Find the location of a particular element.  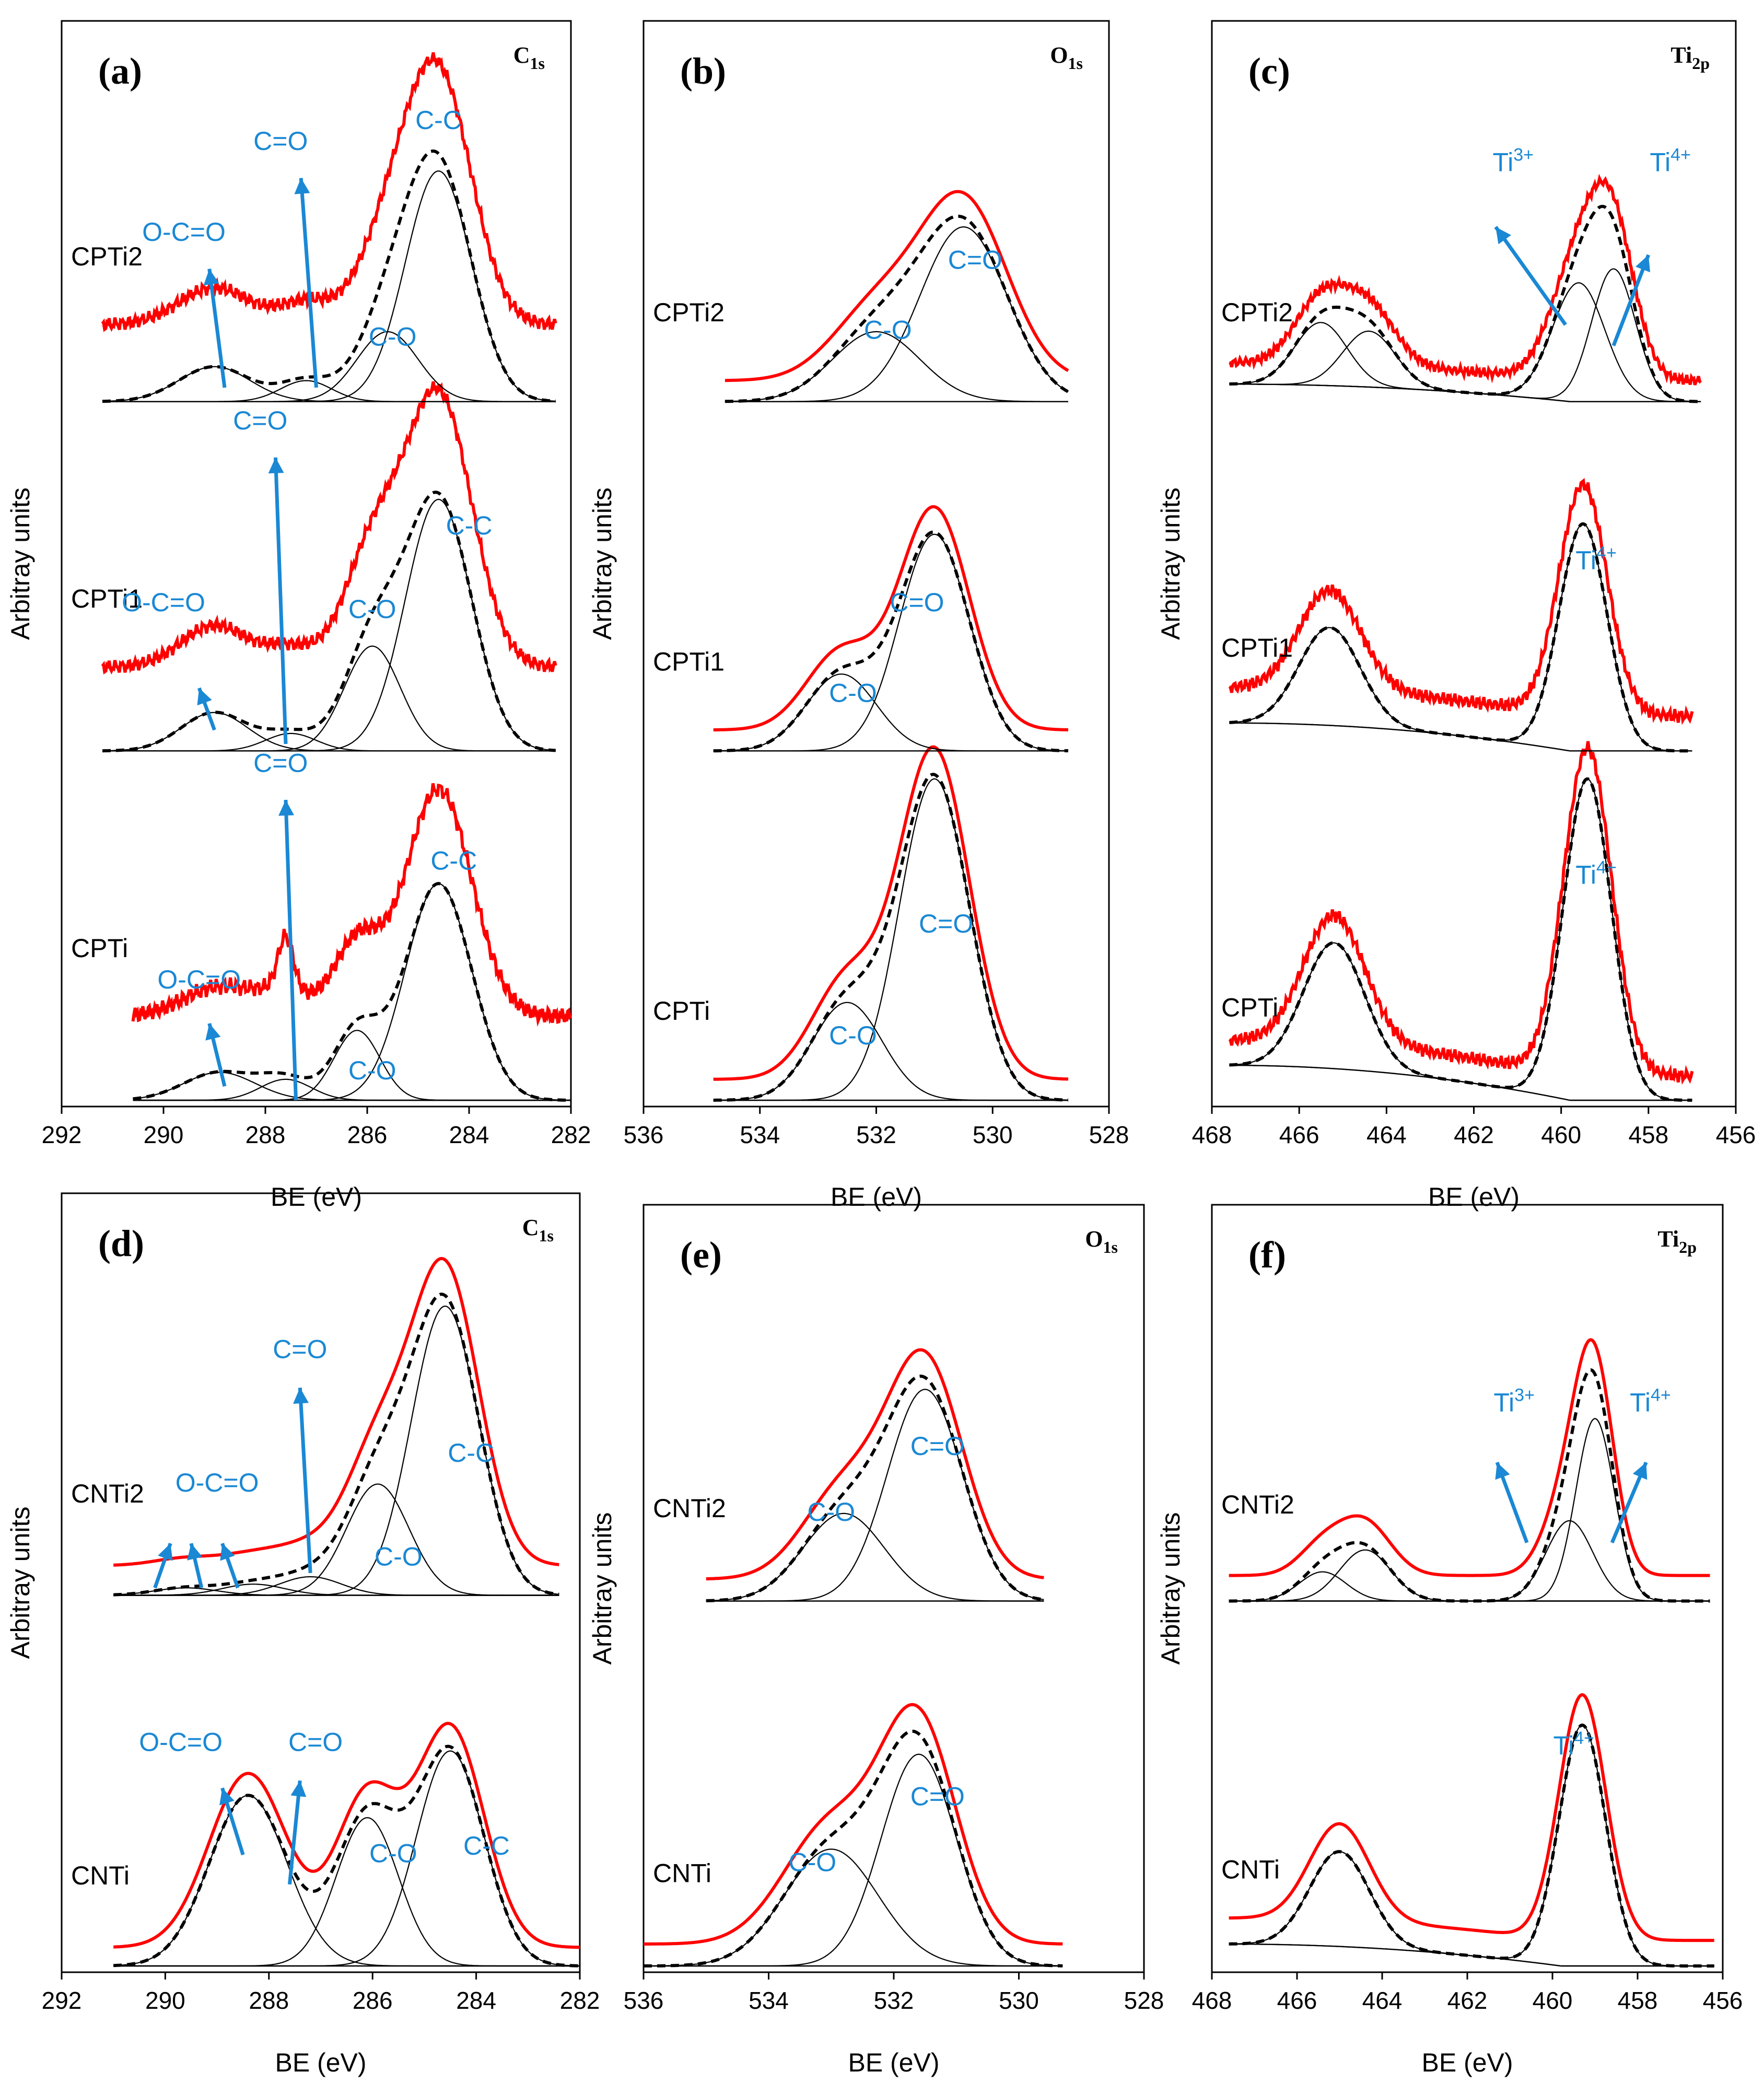

sample-label: CNTi2 is located at coordinates (689, 1509).